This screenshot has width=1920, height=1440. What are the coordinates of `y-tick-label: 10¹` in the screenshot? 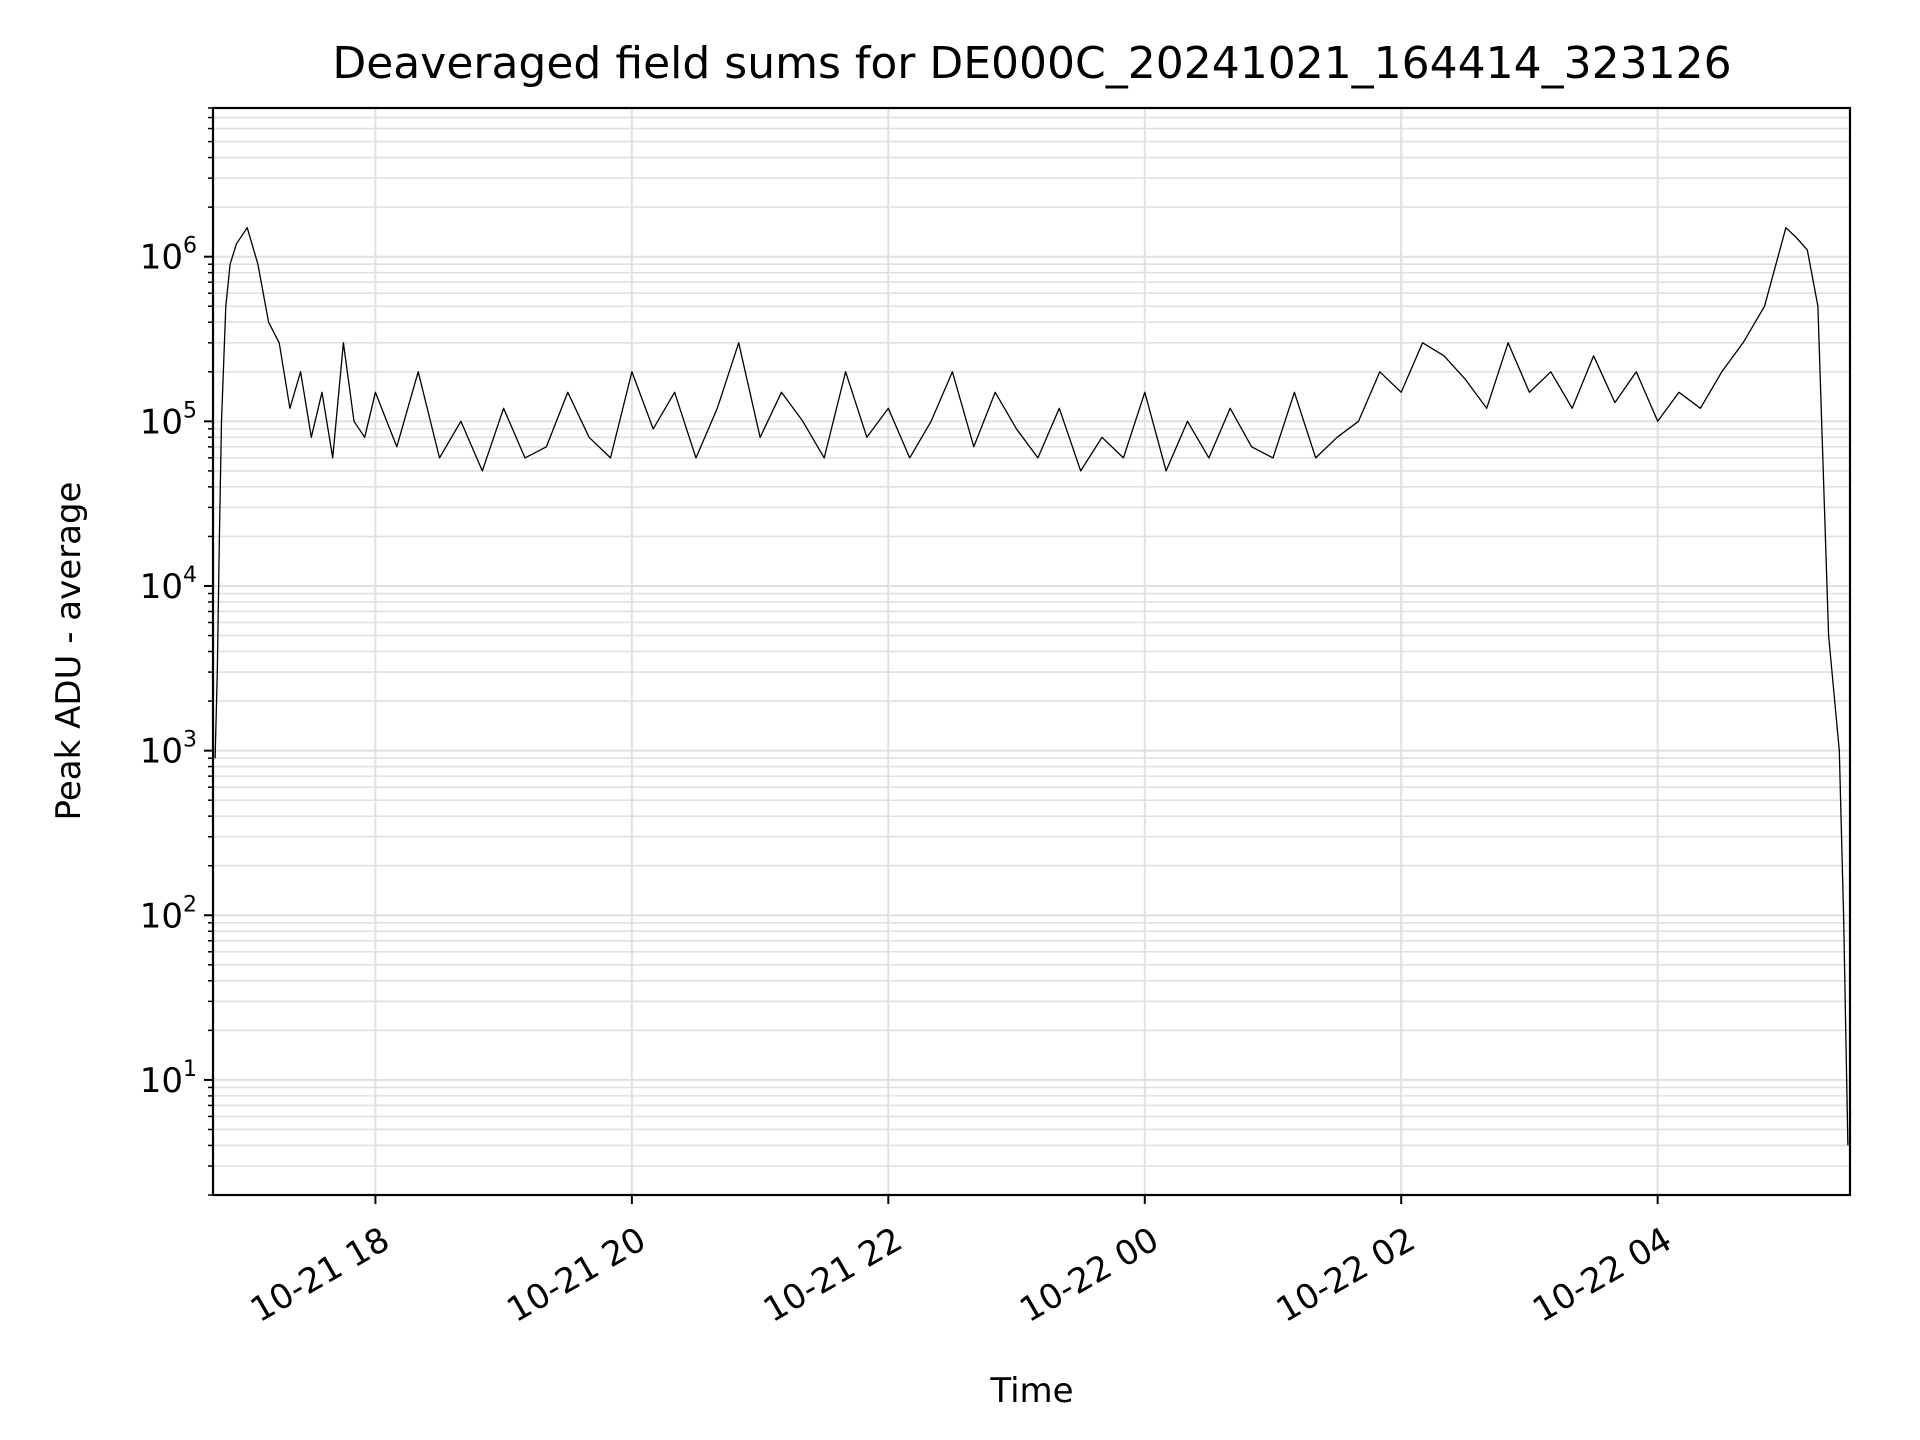 It's located at (168, 1079).